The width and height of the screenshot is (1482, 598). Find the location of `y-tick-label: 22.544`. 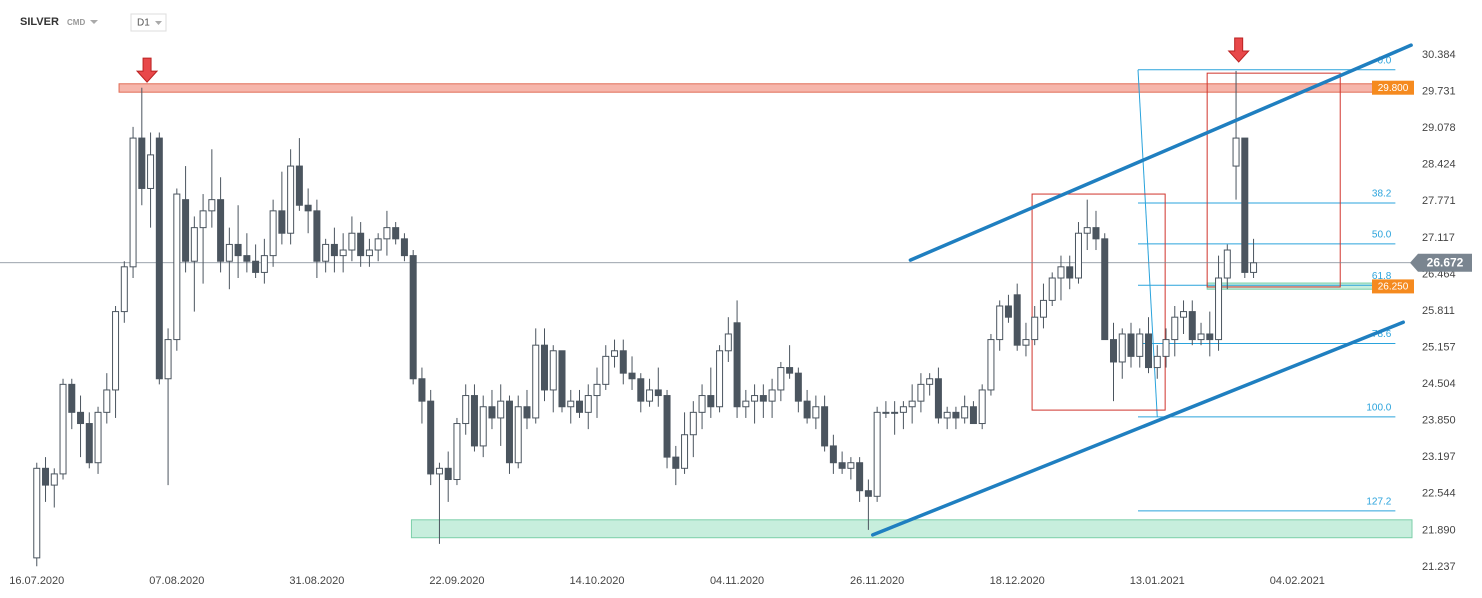

y-tick-label: 22.544 is located at coordinates (1439, 494).